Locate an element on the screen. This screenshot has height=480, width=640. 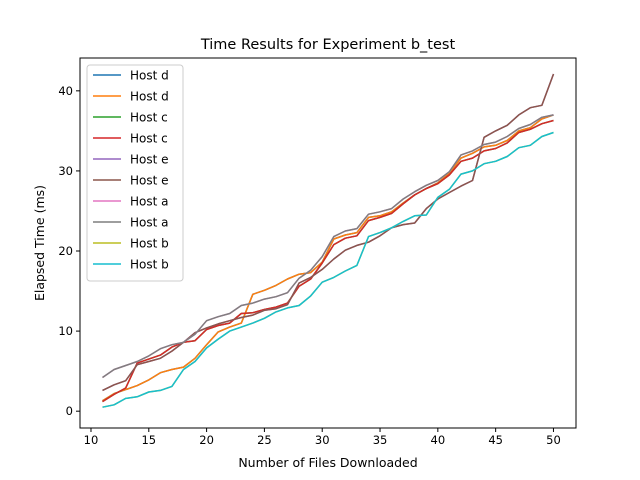
x-tick-label: 45 is located at coordinates (495, 440).